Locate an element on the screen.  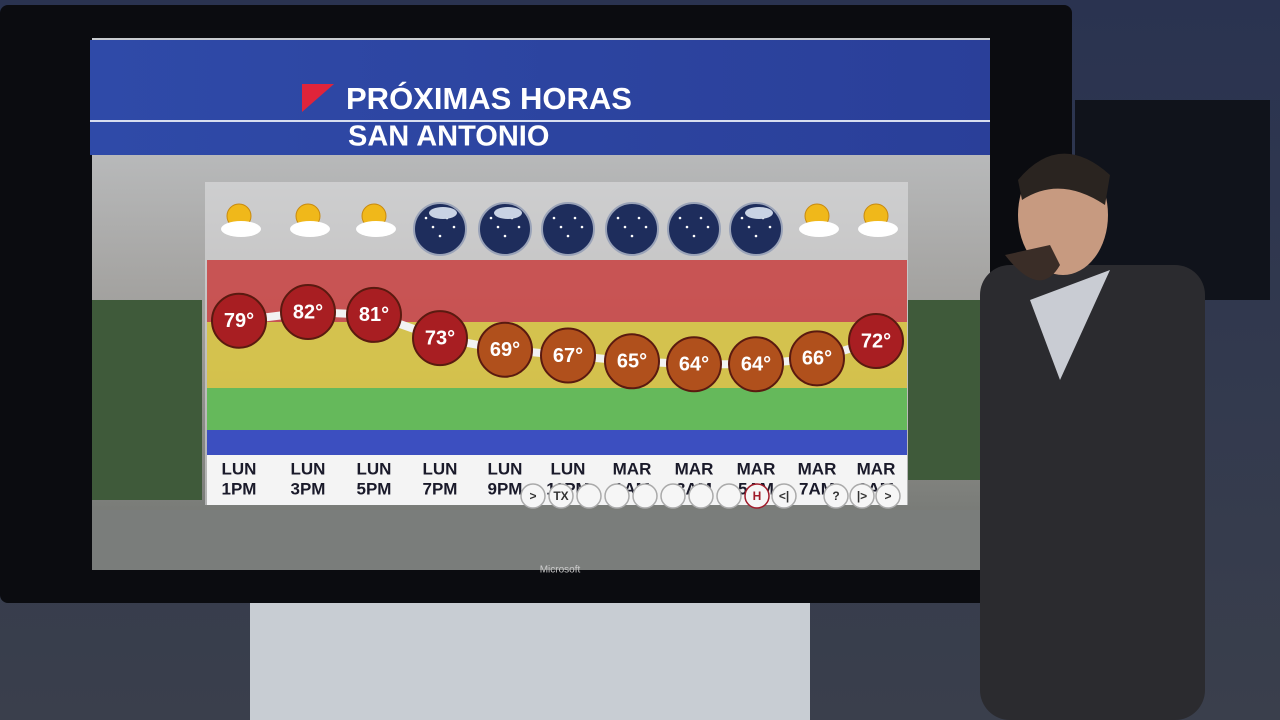
shirt is located at coordinates (1070, 325).